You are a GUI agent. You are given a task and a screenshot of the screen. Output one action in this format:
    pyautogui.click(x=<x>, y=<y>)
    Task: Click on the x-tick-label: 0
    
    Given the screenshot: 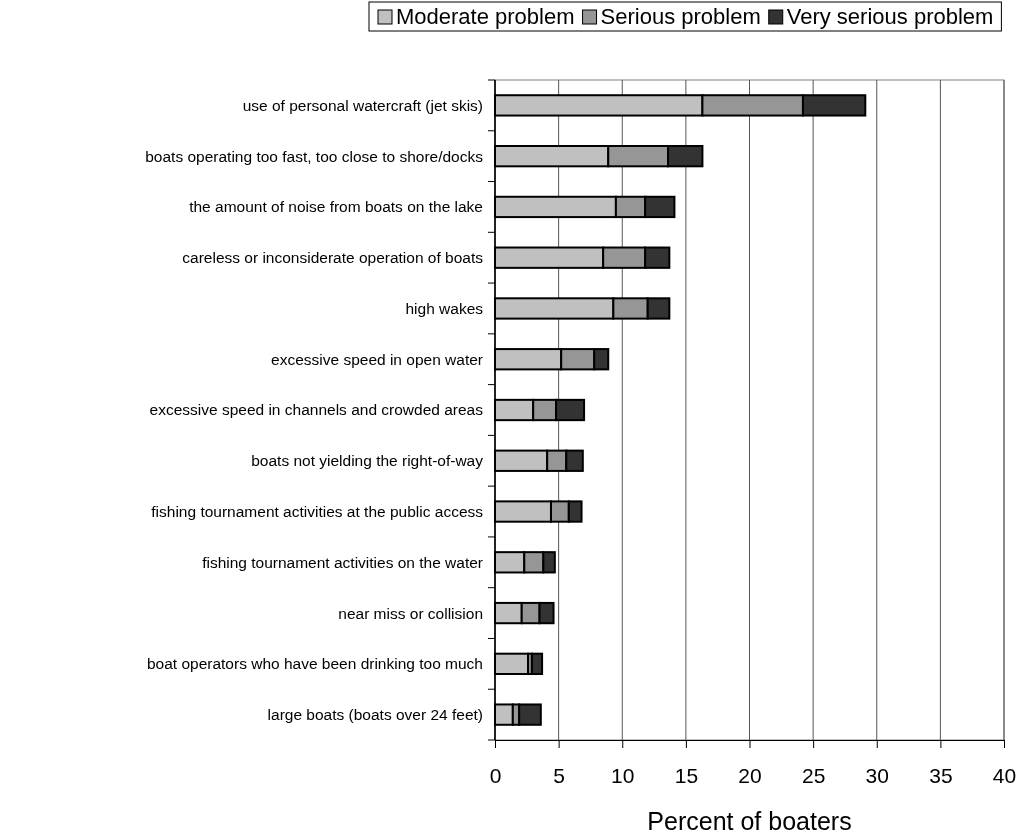 What is the action you would take?
    pyautogui.click(x=495, y=775)
    